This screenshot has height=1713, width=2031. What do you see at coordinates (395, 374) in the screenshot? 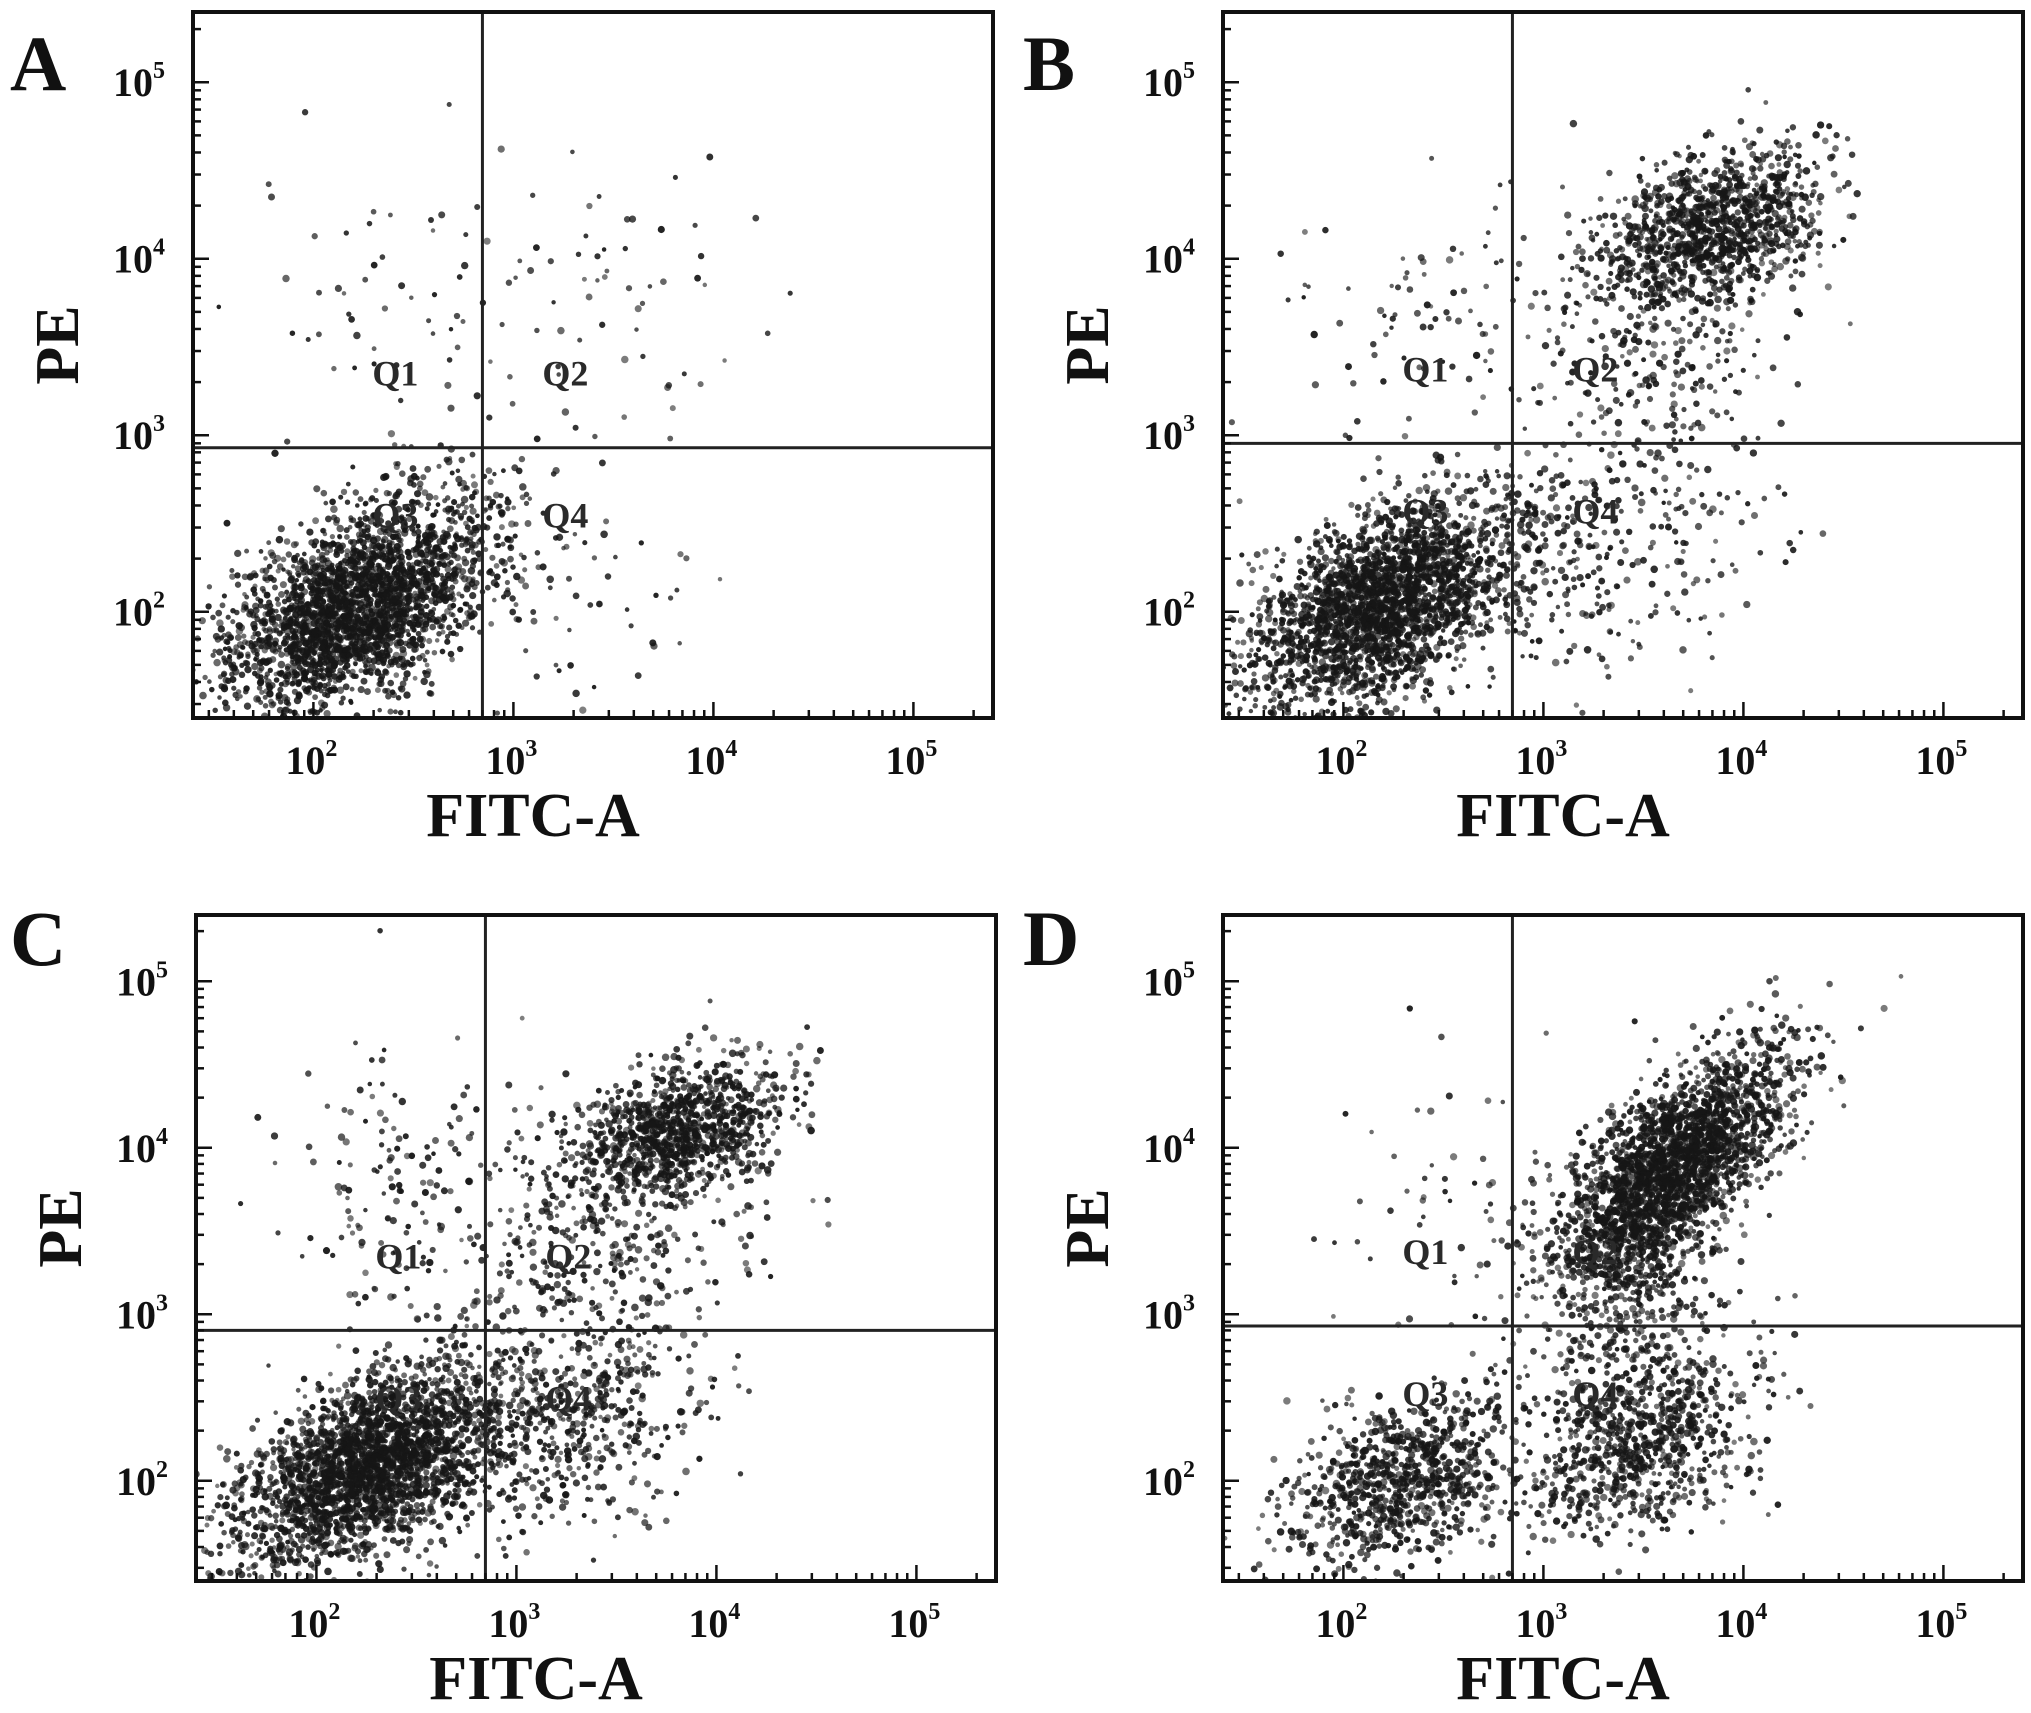
I see `quadrant-label: Q1` at bounding box center [395, 374].